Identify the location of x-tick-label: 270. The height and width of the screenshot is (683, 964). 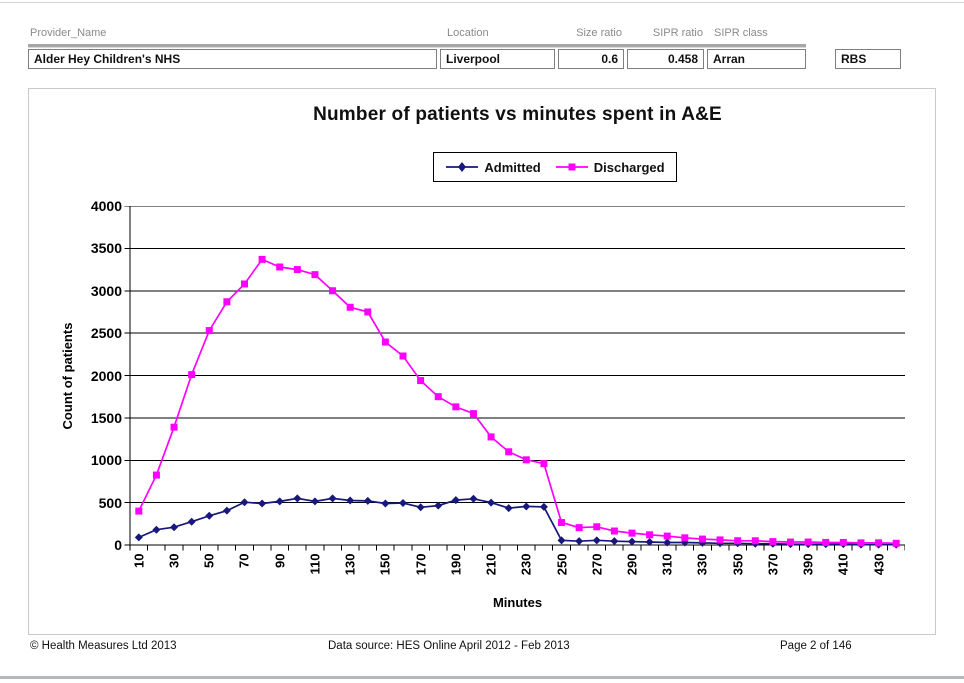
(597, 564).